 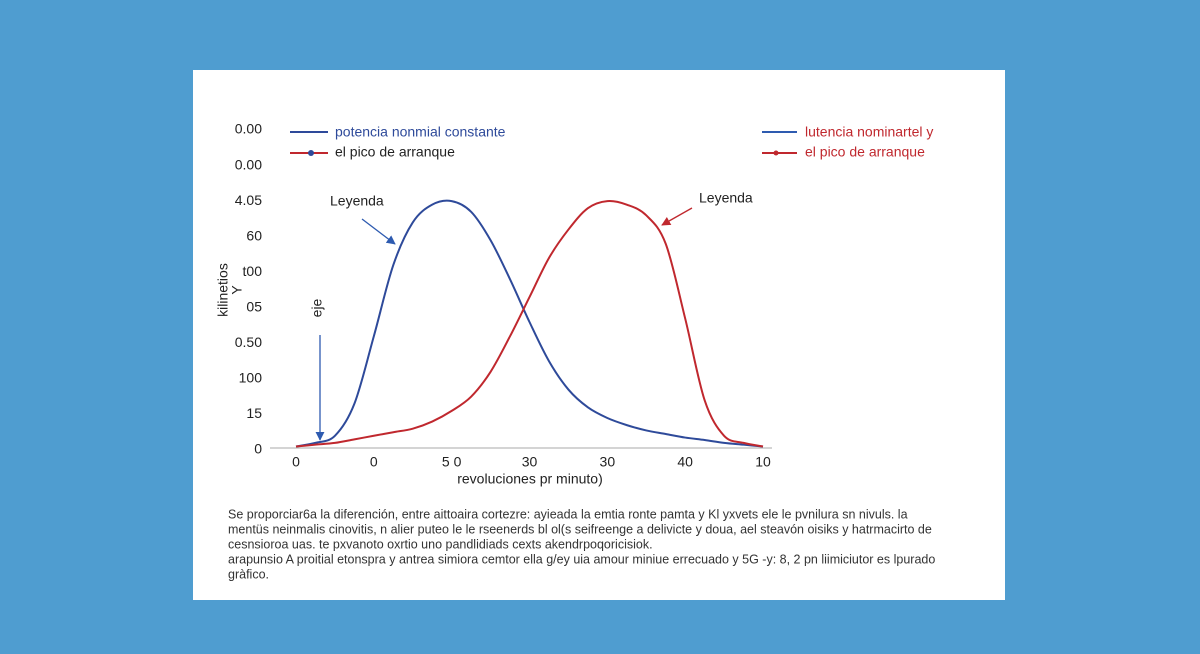 What do you see at coordinates (317, 307) in the screenshot?
I see `annotation: eje` at bounding box center [317, 307].